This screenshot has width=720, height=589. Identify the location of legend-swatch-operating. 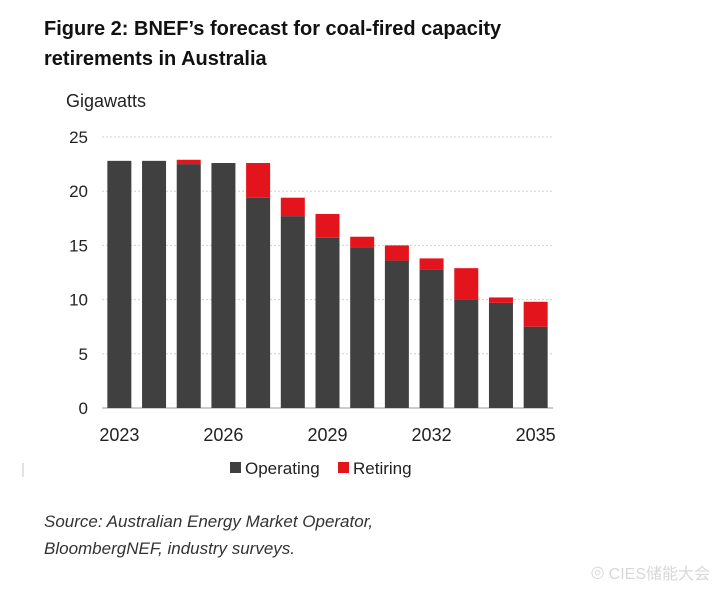
(235, 467).